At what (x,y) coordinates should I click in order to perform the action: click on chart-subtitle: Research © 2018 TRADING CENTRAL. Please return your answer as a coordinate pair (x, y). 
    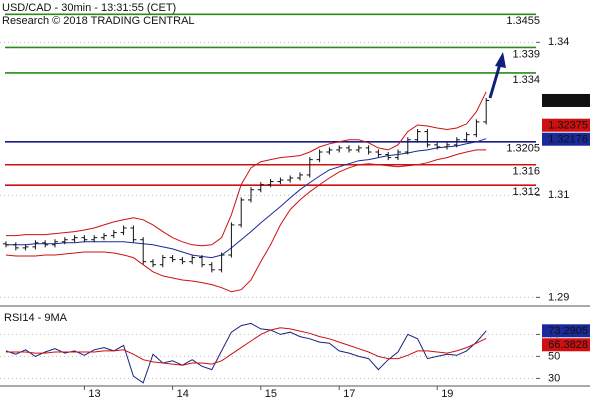
    Looking at the image, I should click on (98, 21).